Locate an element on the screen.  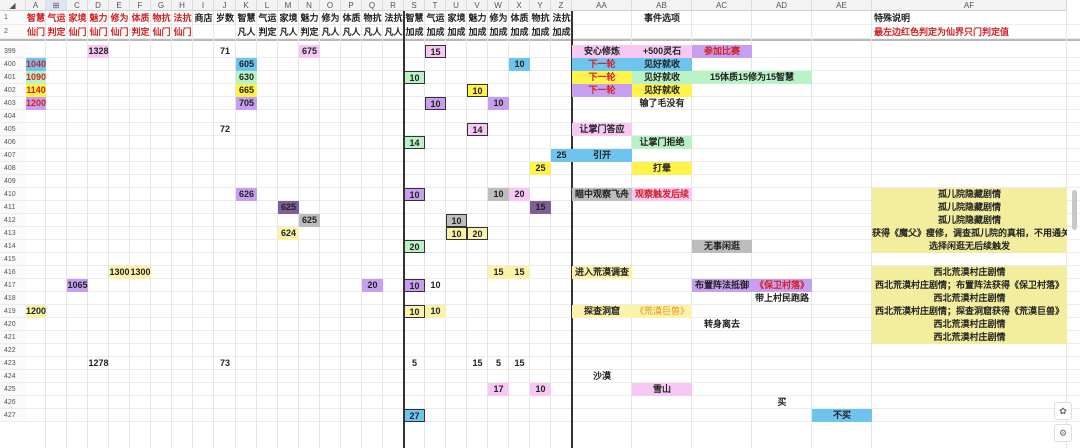
sheet-cell: 瞄中观察飞舟 is located at coordinates (602, 194).